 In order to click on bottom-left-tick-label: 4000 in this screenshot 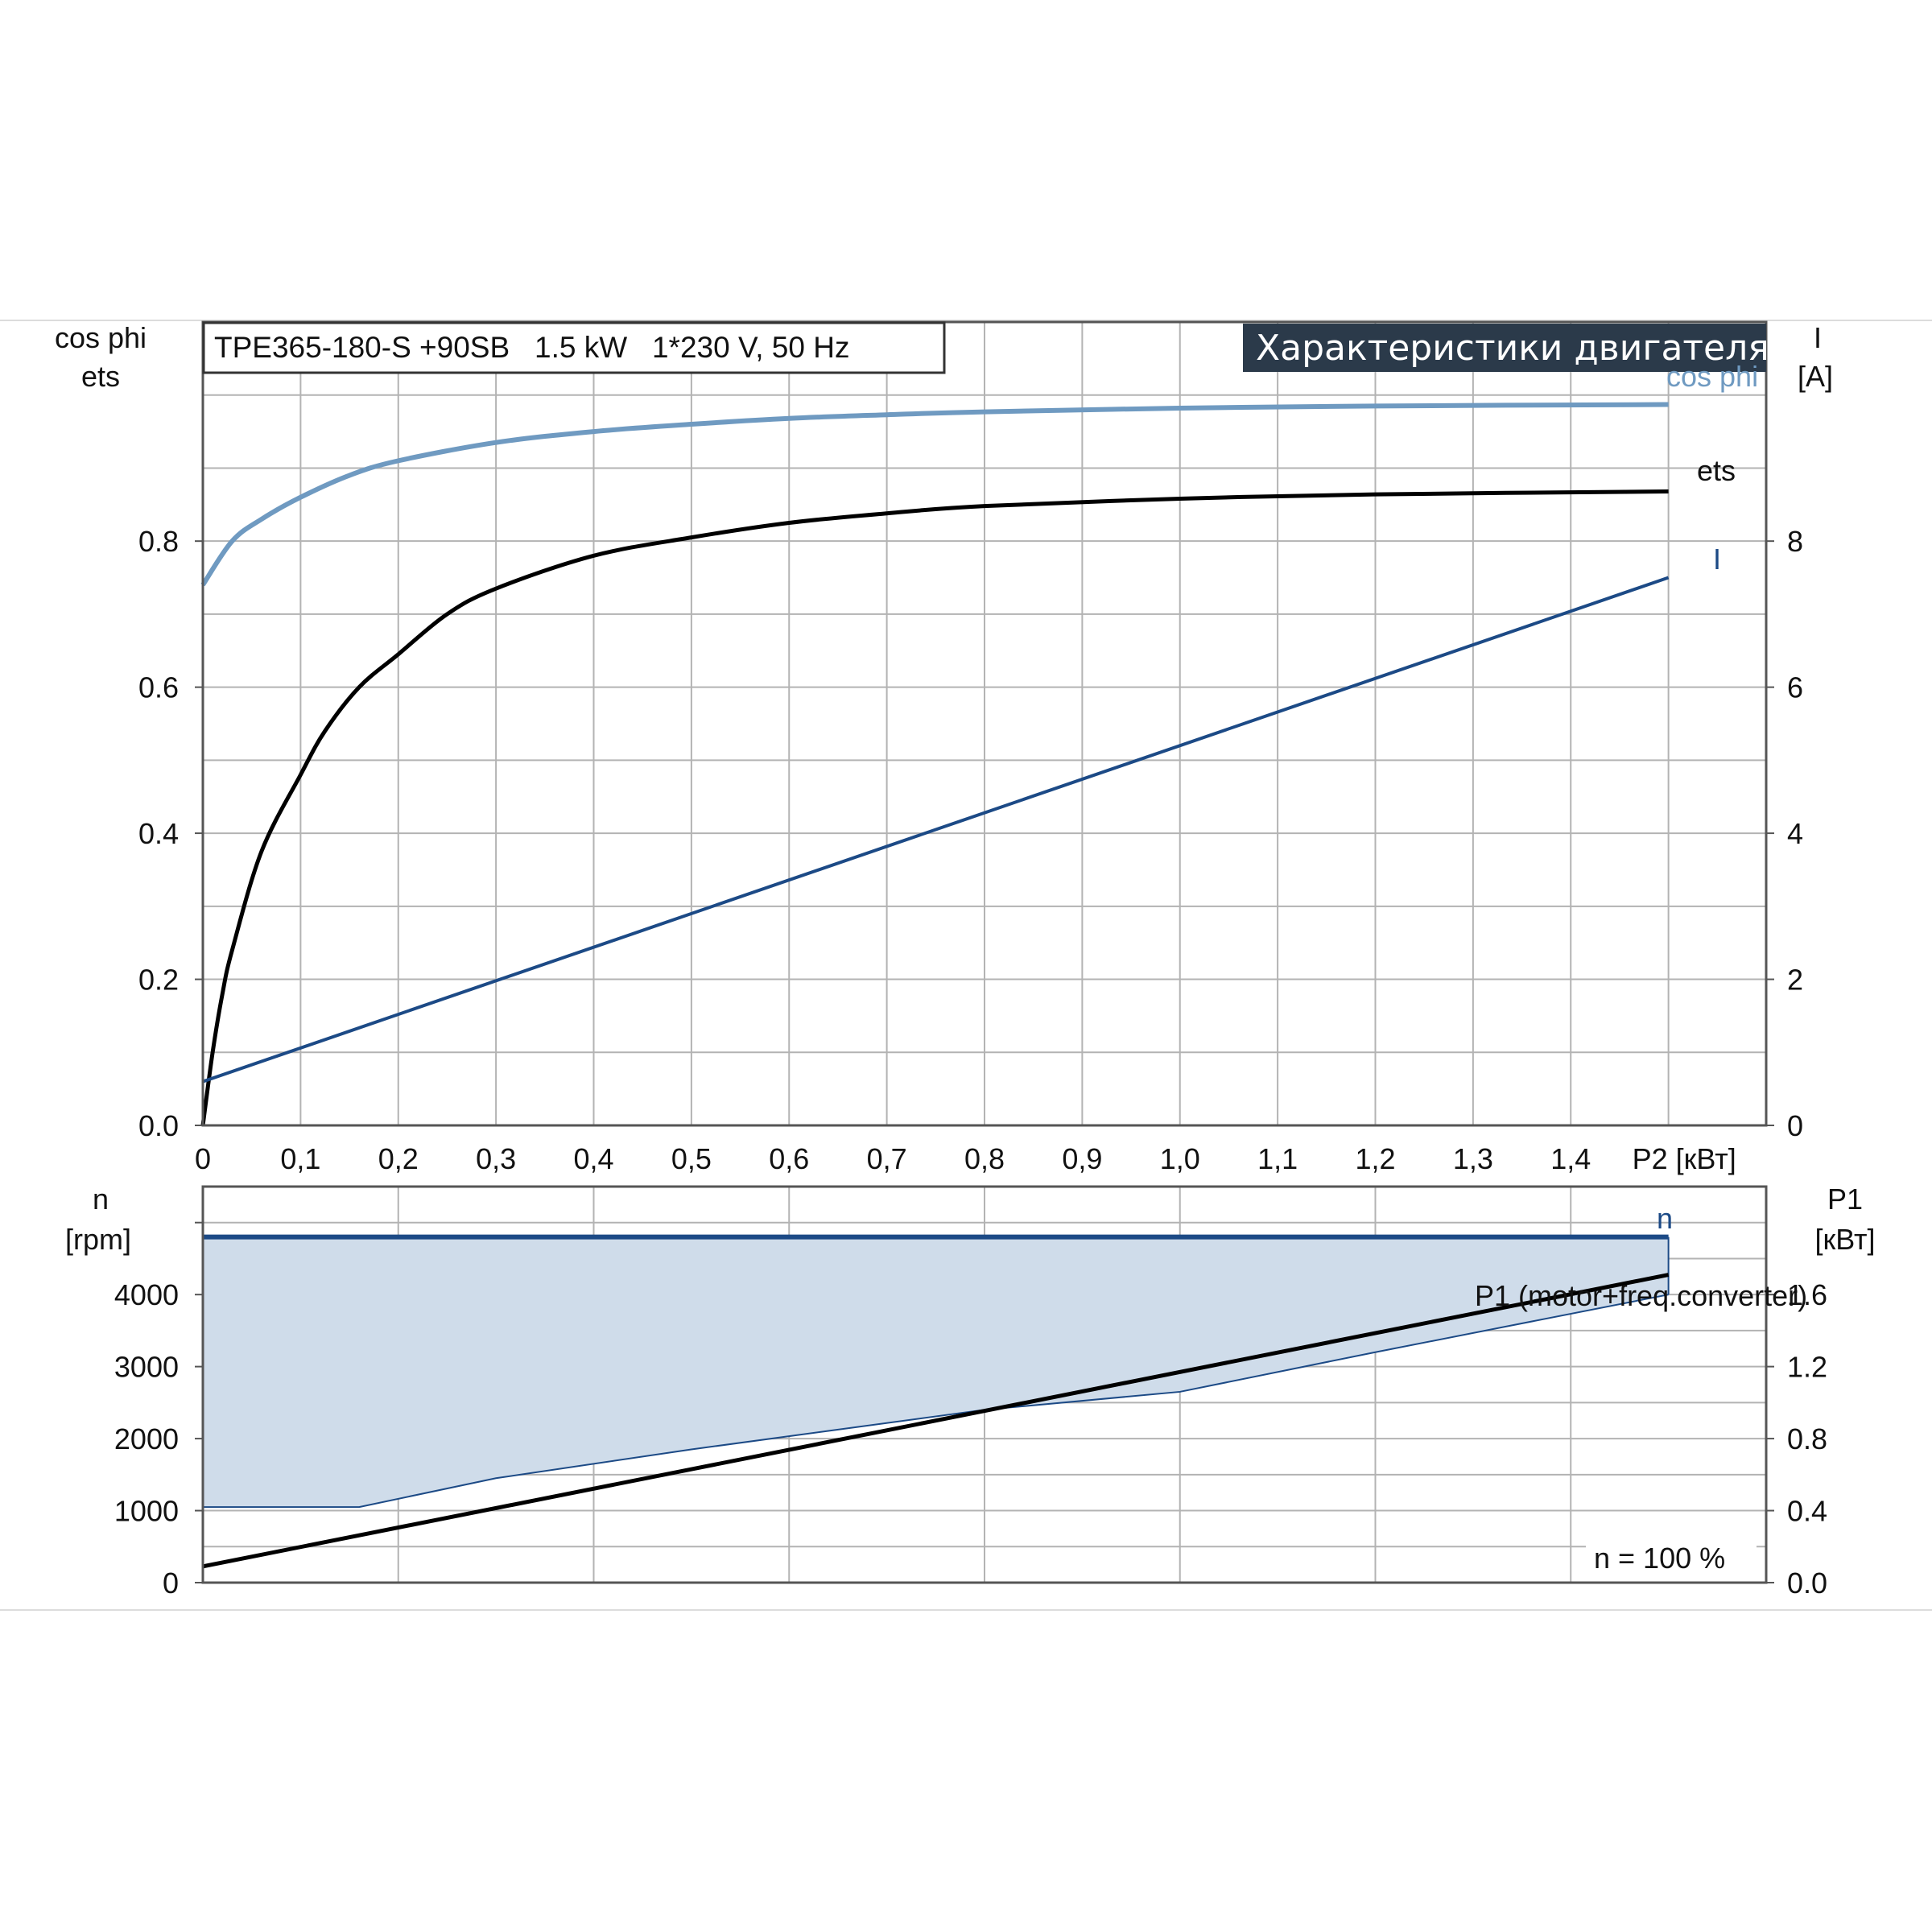, I will do `click(146, 1294)`.